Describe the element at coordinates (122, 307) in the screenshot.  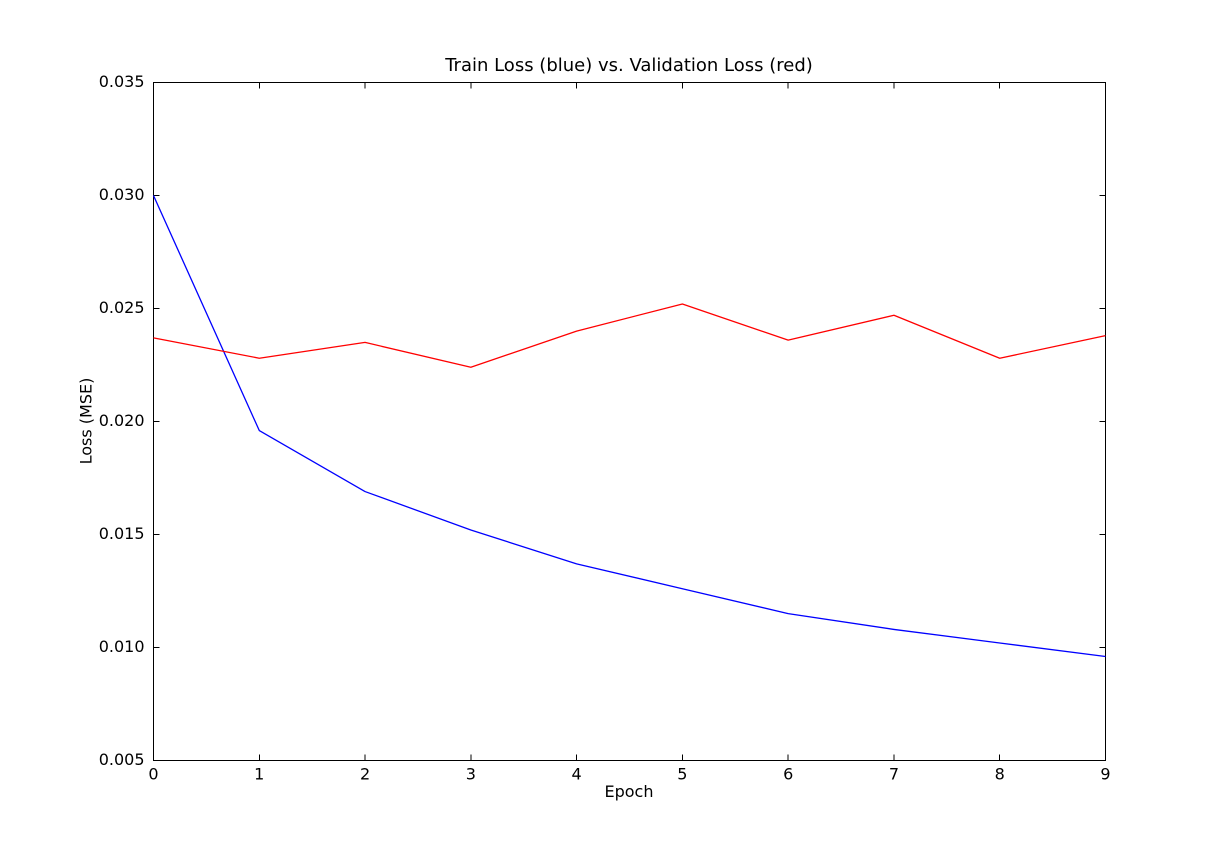
I see `y-tick-label: 0.025` at that location.